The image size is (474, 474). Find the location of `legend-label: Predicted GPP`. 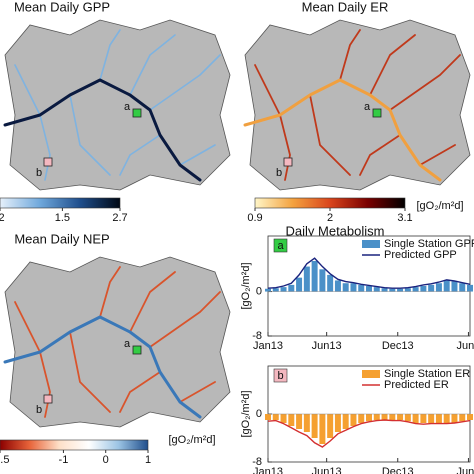

legend-label: Predicted GPP is located at coordinates (420, 255).